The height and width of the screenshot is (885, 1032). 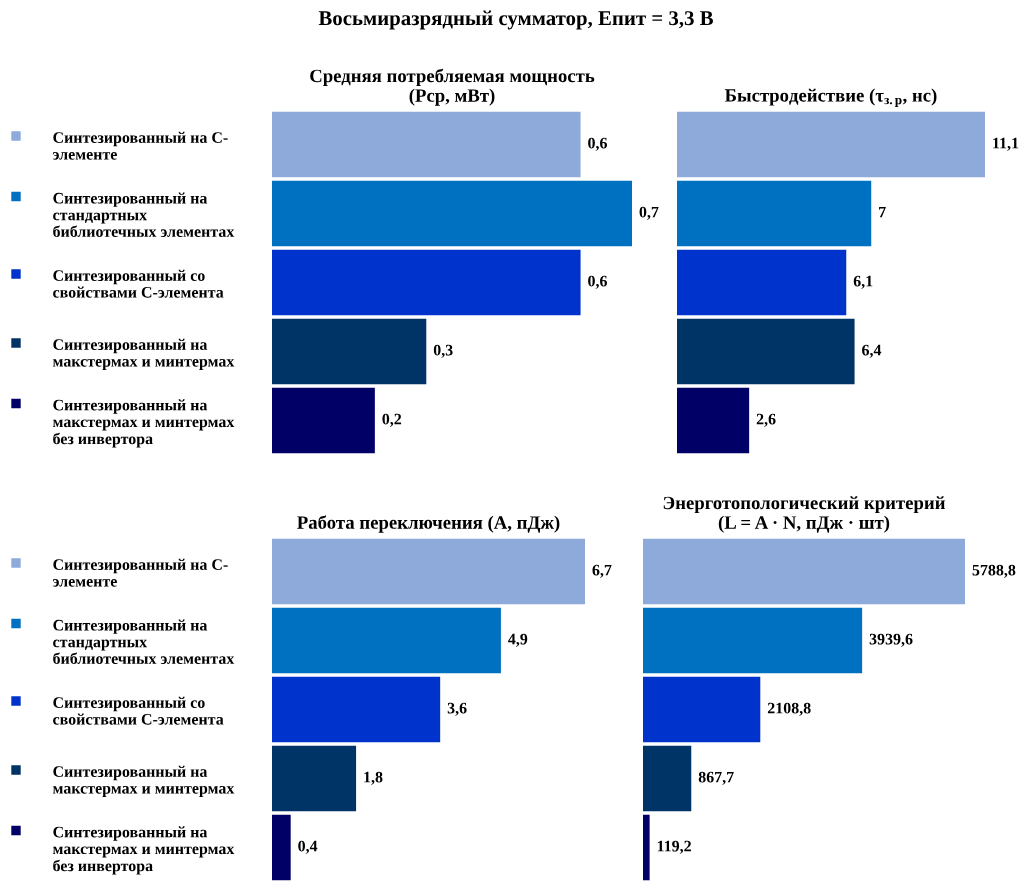 What do you see at coordinates (872, 351) in the screenshot?
I see `data-label: 6,4` at bounding box center [872, 351].